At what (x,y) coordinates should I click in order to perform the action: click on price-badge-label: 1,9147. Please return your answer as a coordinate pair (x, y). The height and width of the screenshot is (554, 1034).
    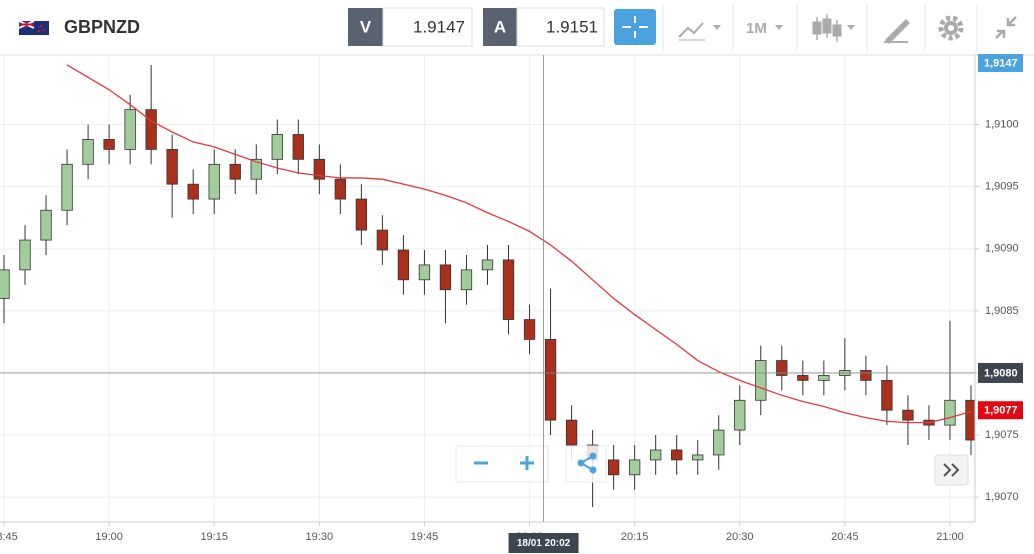
    Looking at the image, I should click on (1001, 63).